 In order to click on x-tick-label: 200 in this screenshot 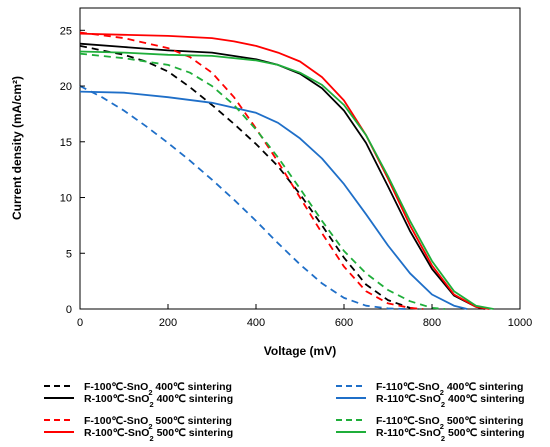, I will do `click(168, 323)`.